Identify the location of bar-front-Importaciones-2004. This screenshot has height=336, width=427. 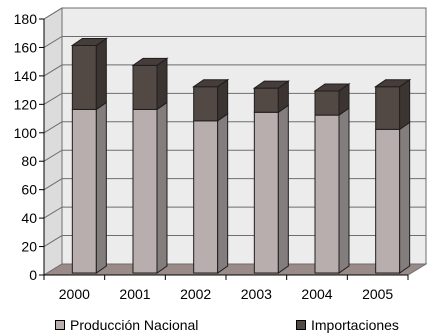
(327, 103).